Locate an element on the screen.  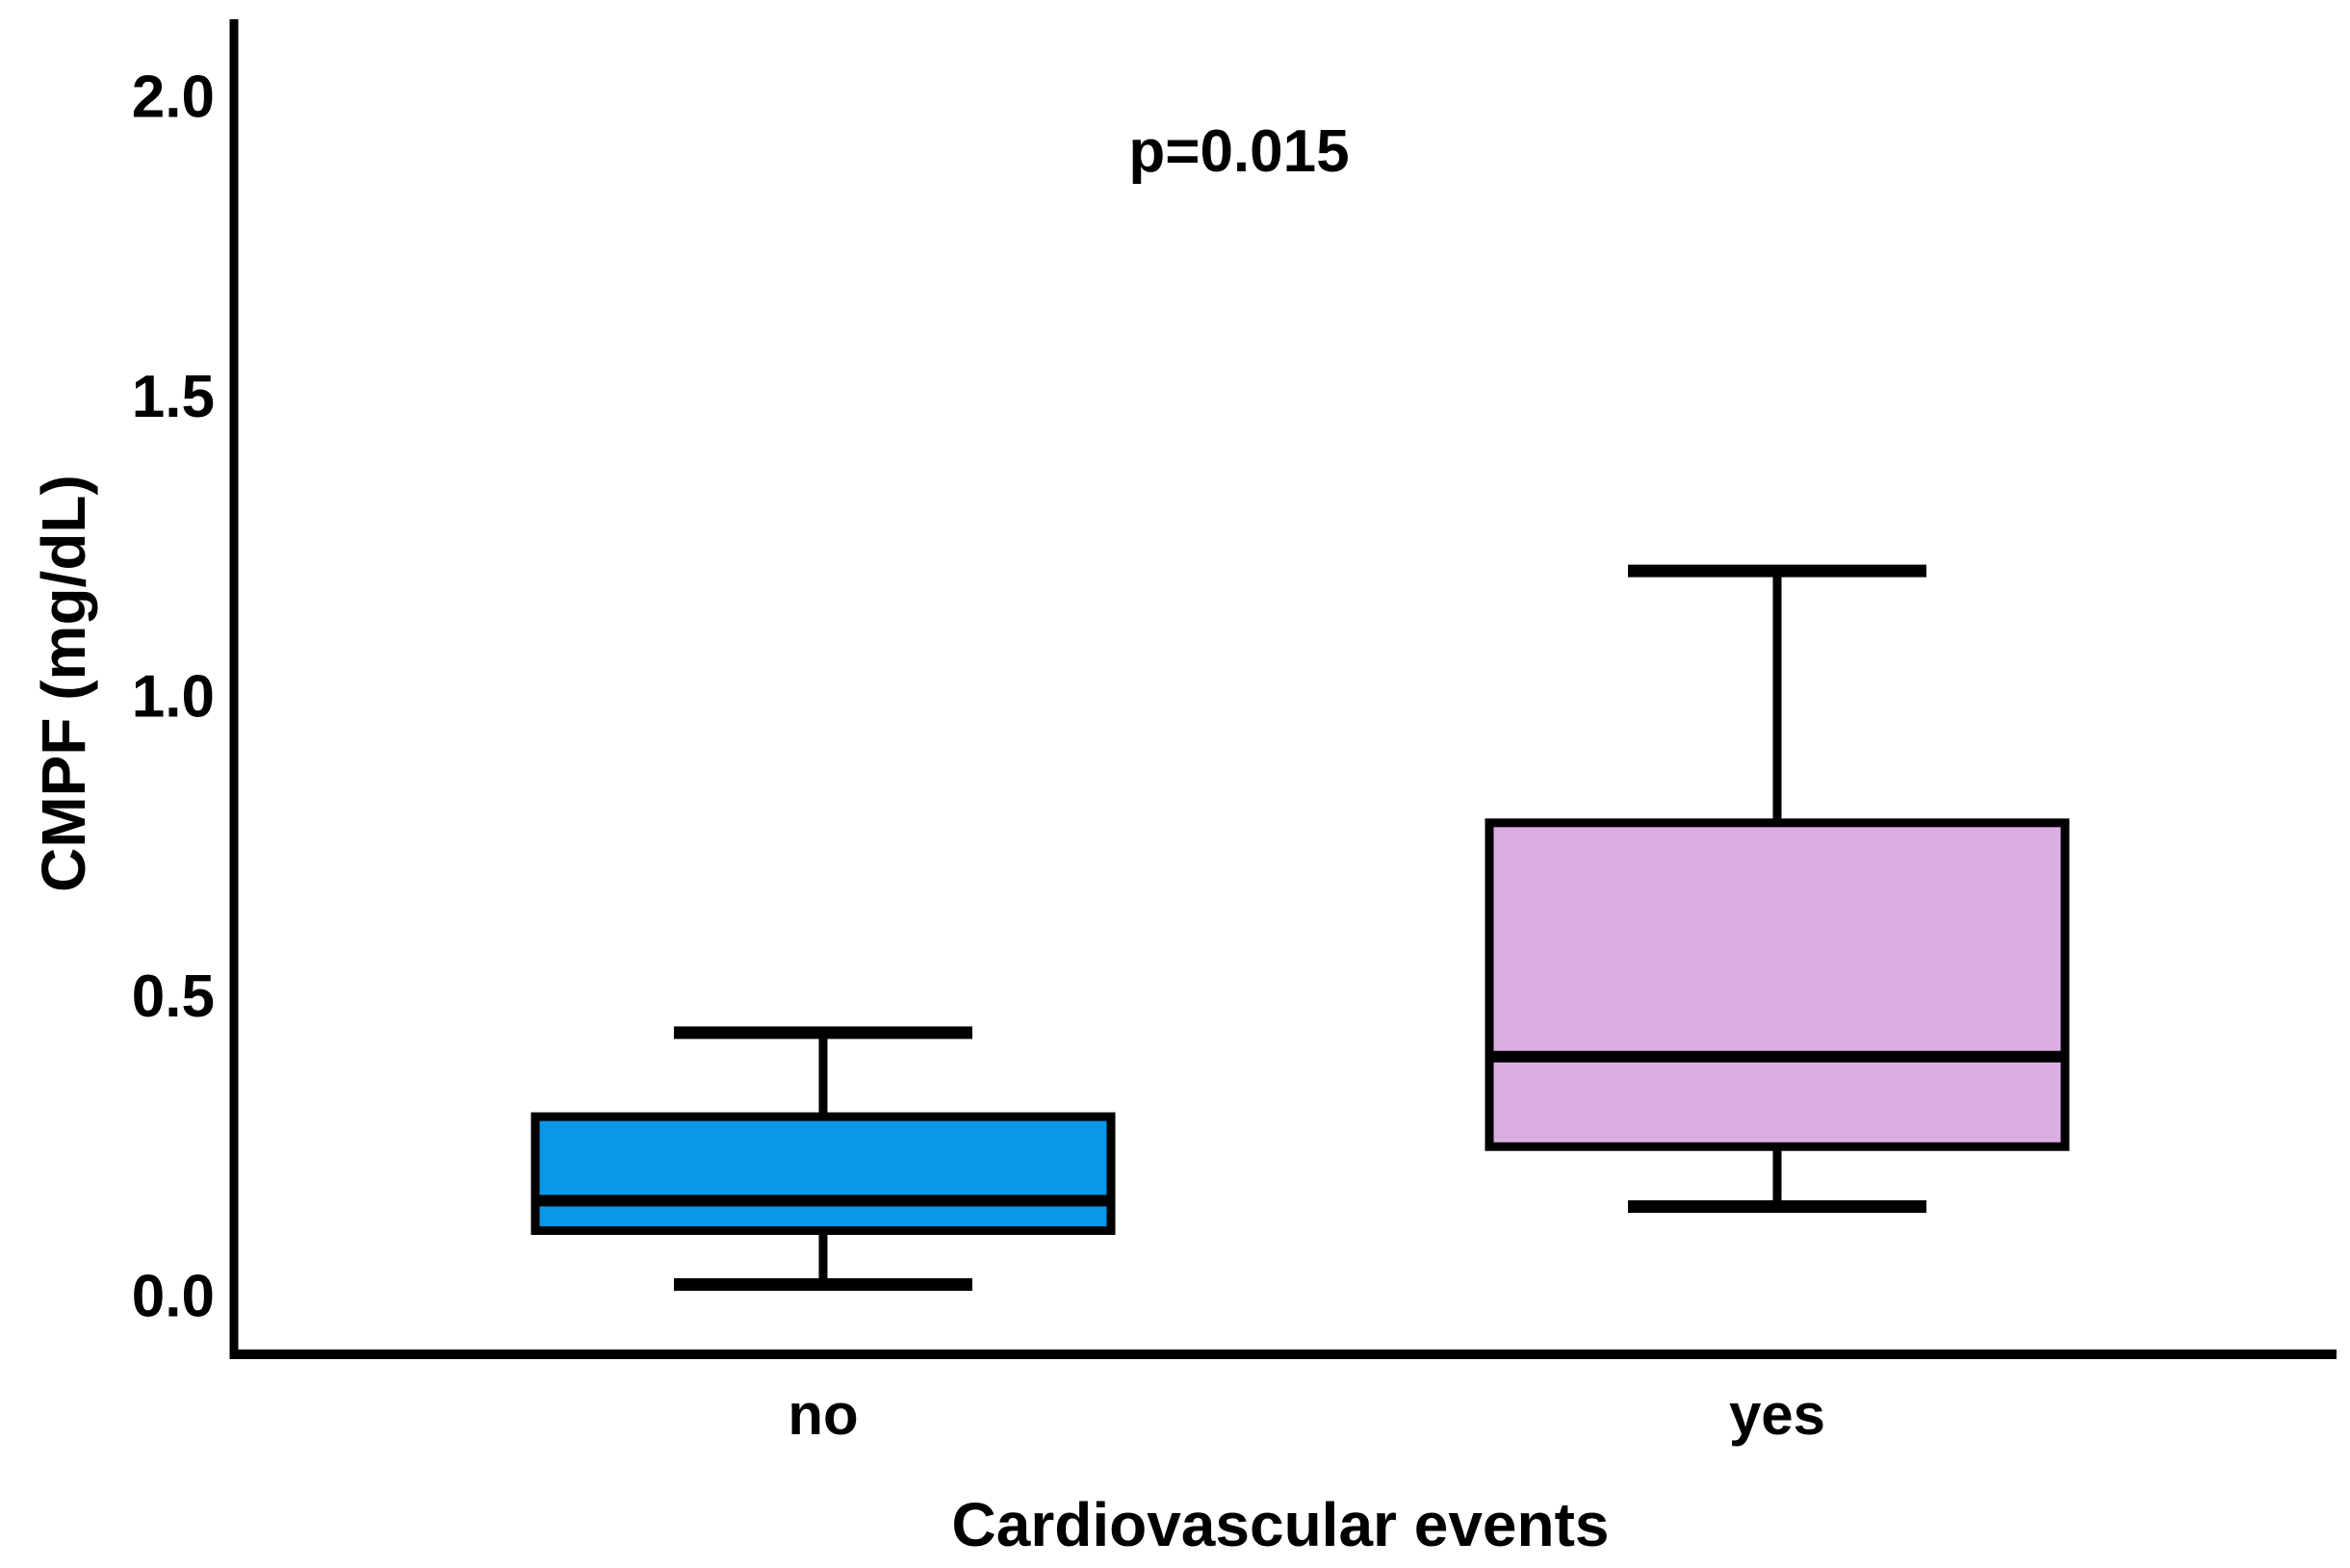
y-tick-label: 1.5 is located at coordinates (173, 397).